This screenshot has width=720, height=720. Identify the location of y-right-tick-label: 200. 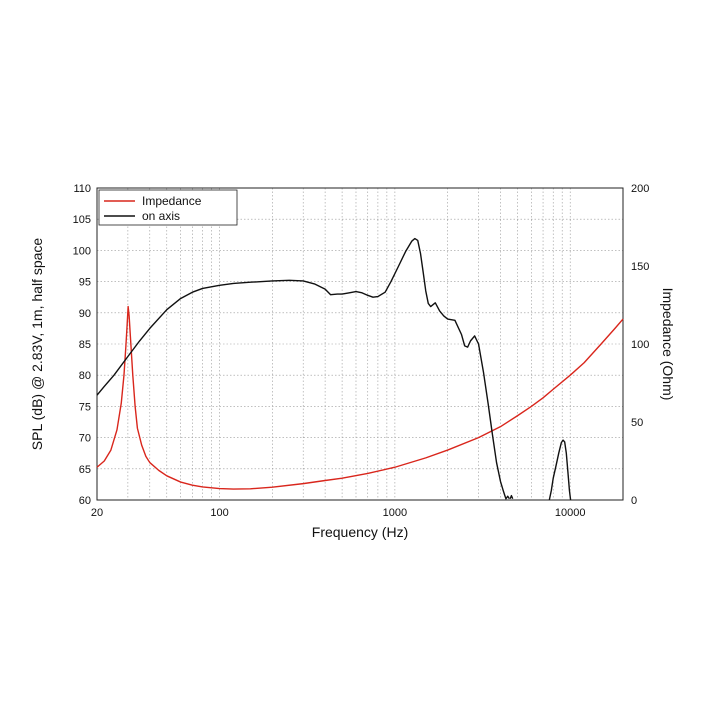
(640, 189).